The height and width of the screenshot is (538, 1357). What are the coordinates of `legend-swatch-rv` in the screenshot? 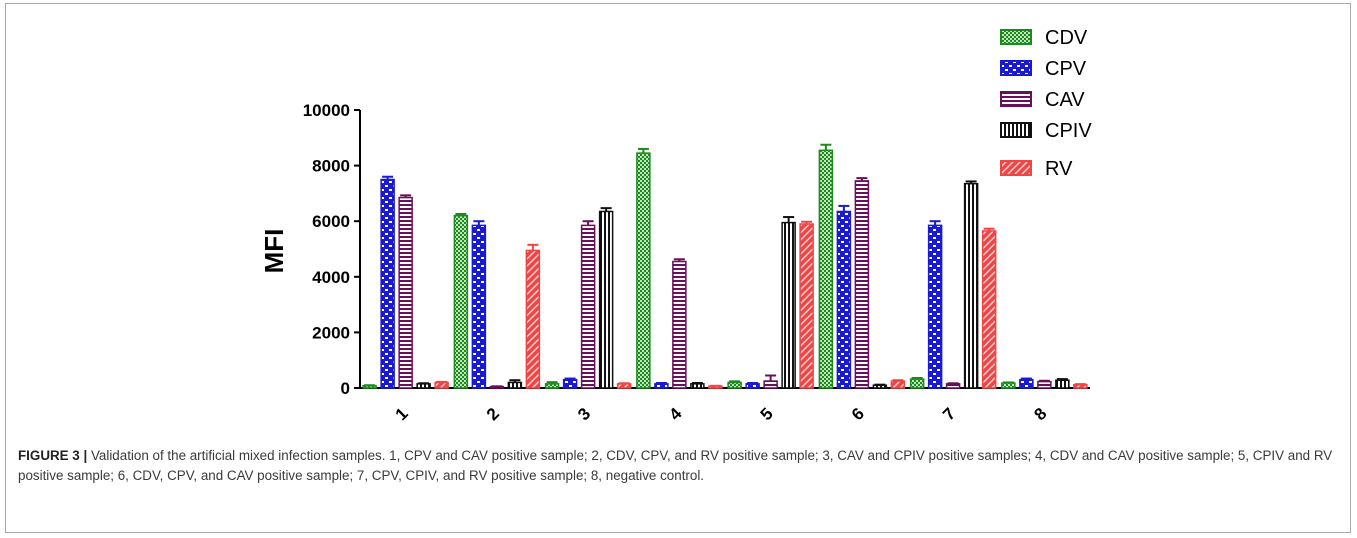 It's located at (1016, 168).